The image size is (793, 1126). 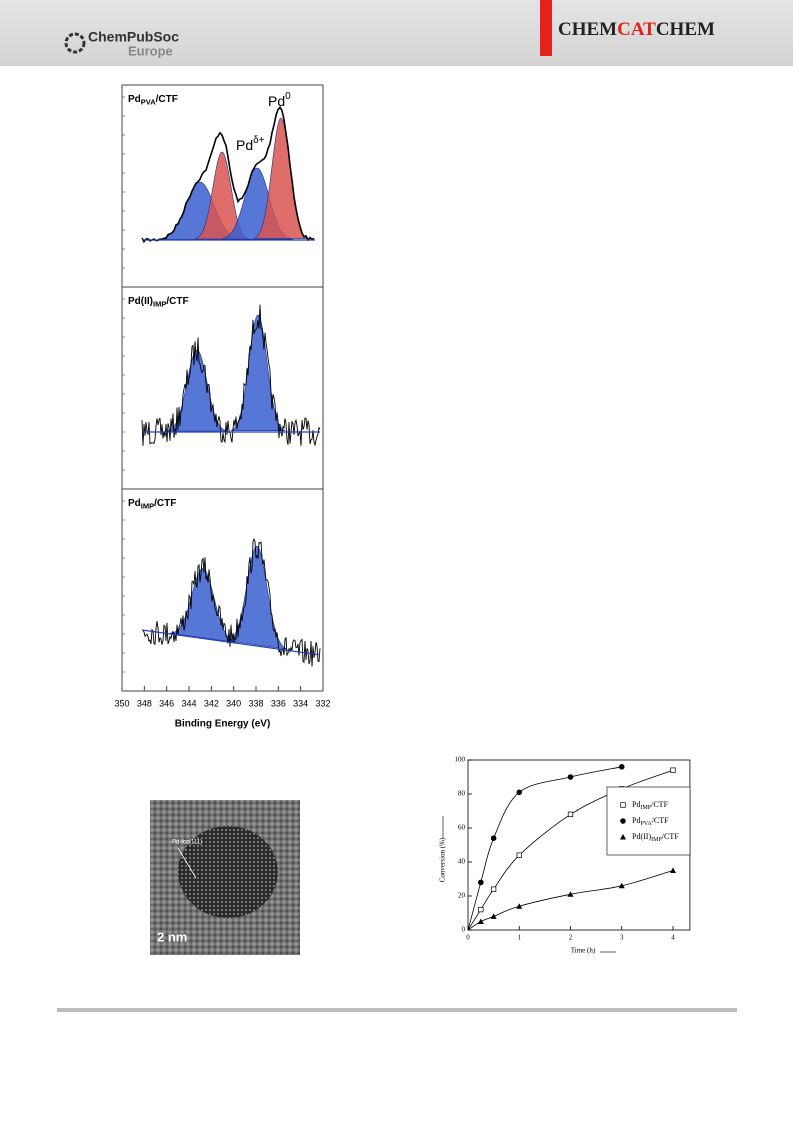 What do you see at coordinates (188, 703) in the screenshot?
I see `x-tick-label: 344` at bounding box center [188, 703].